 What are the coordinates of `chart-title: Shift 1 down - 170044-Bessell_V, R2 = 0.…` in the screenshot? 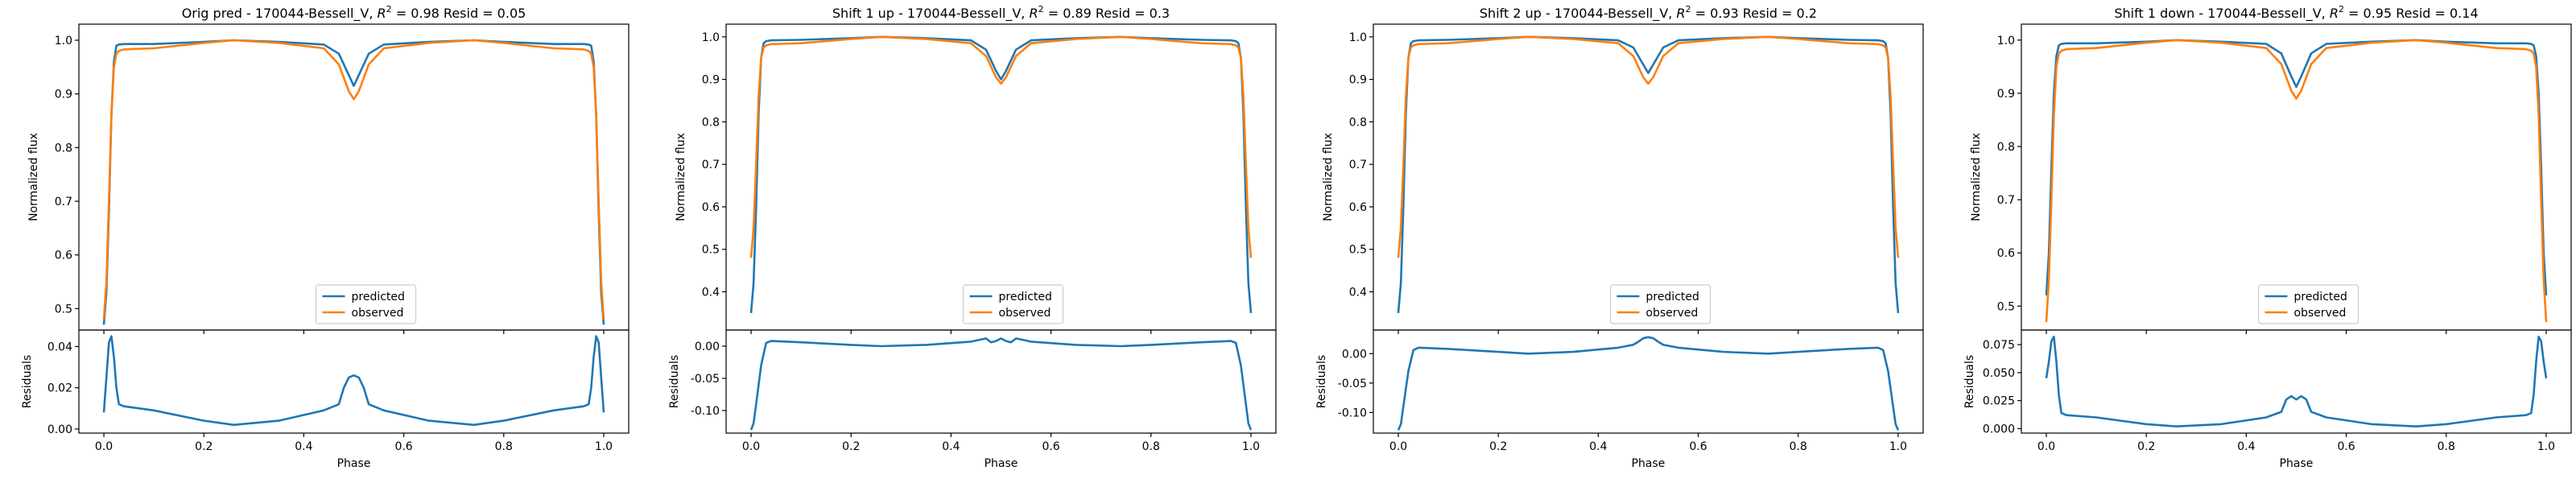 It's located at (2296, 13).